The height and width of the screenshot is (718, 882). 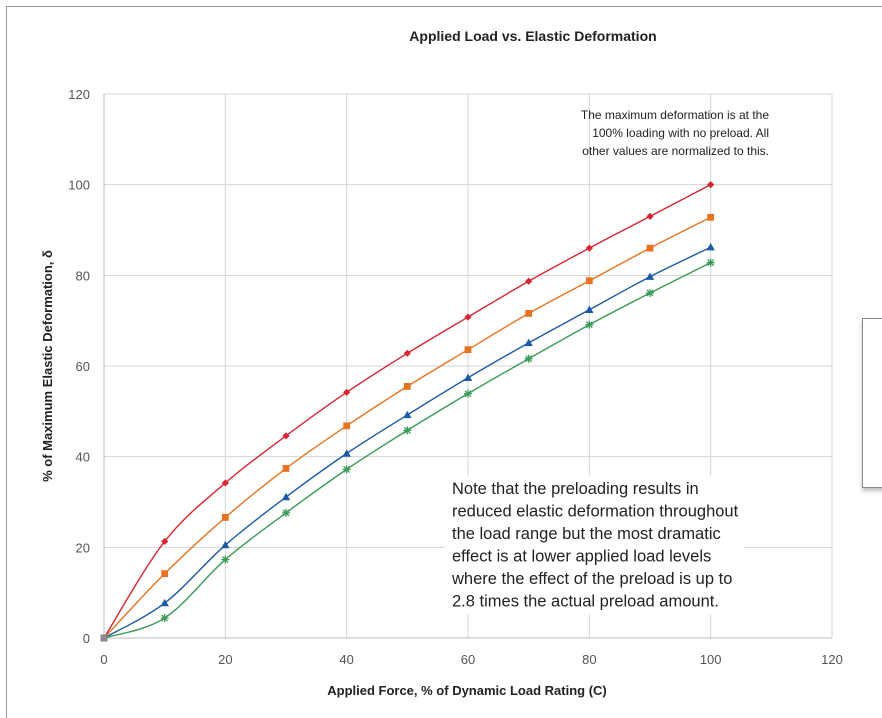 I want to click on chart-title: Applied Load vs. Elastic Deformation, so click(x=532, y=36).